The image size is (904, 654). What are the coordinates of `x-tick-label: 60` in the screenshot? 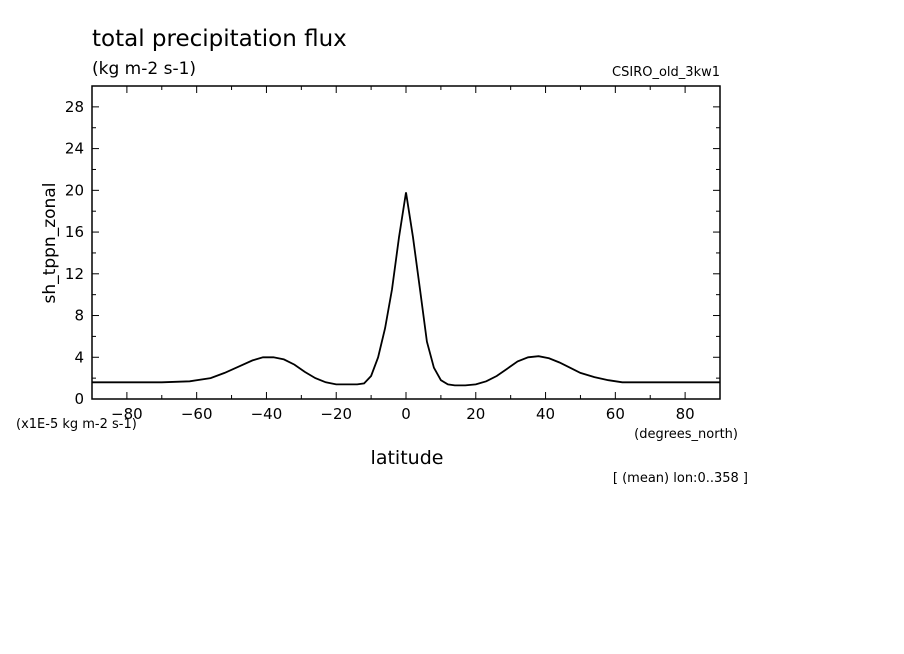 It's located at (615, 414).